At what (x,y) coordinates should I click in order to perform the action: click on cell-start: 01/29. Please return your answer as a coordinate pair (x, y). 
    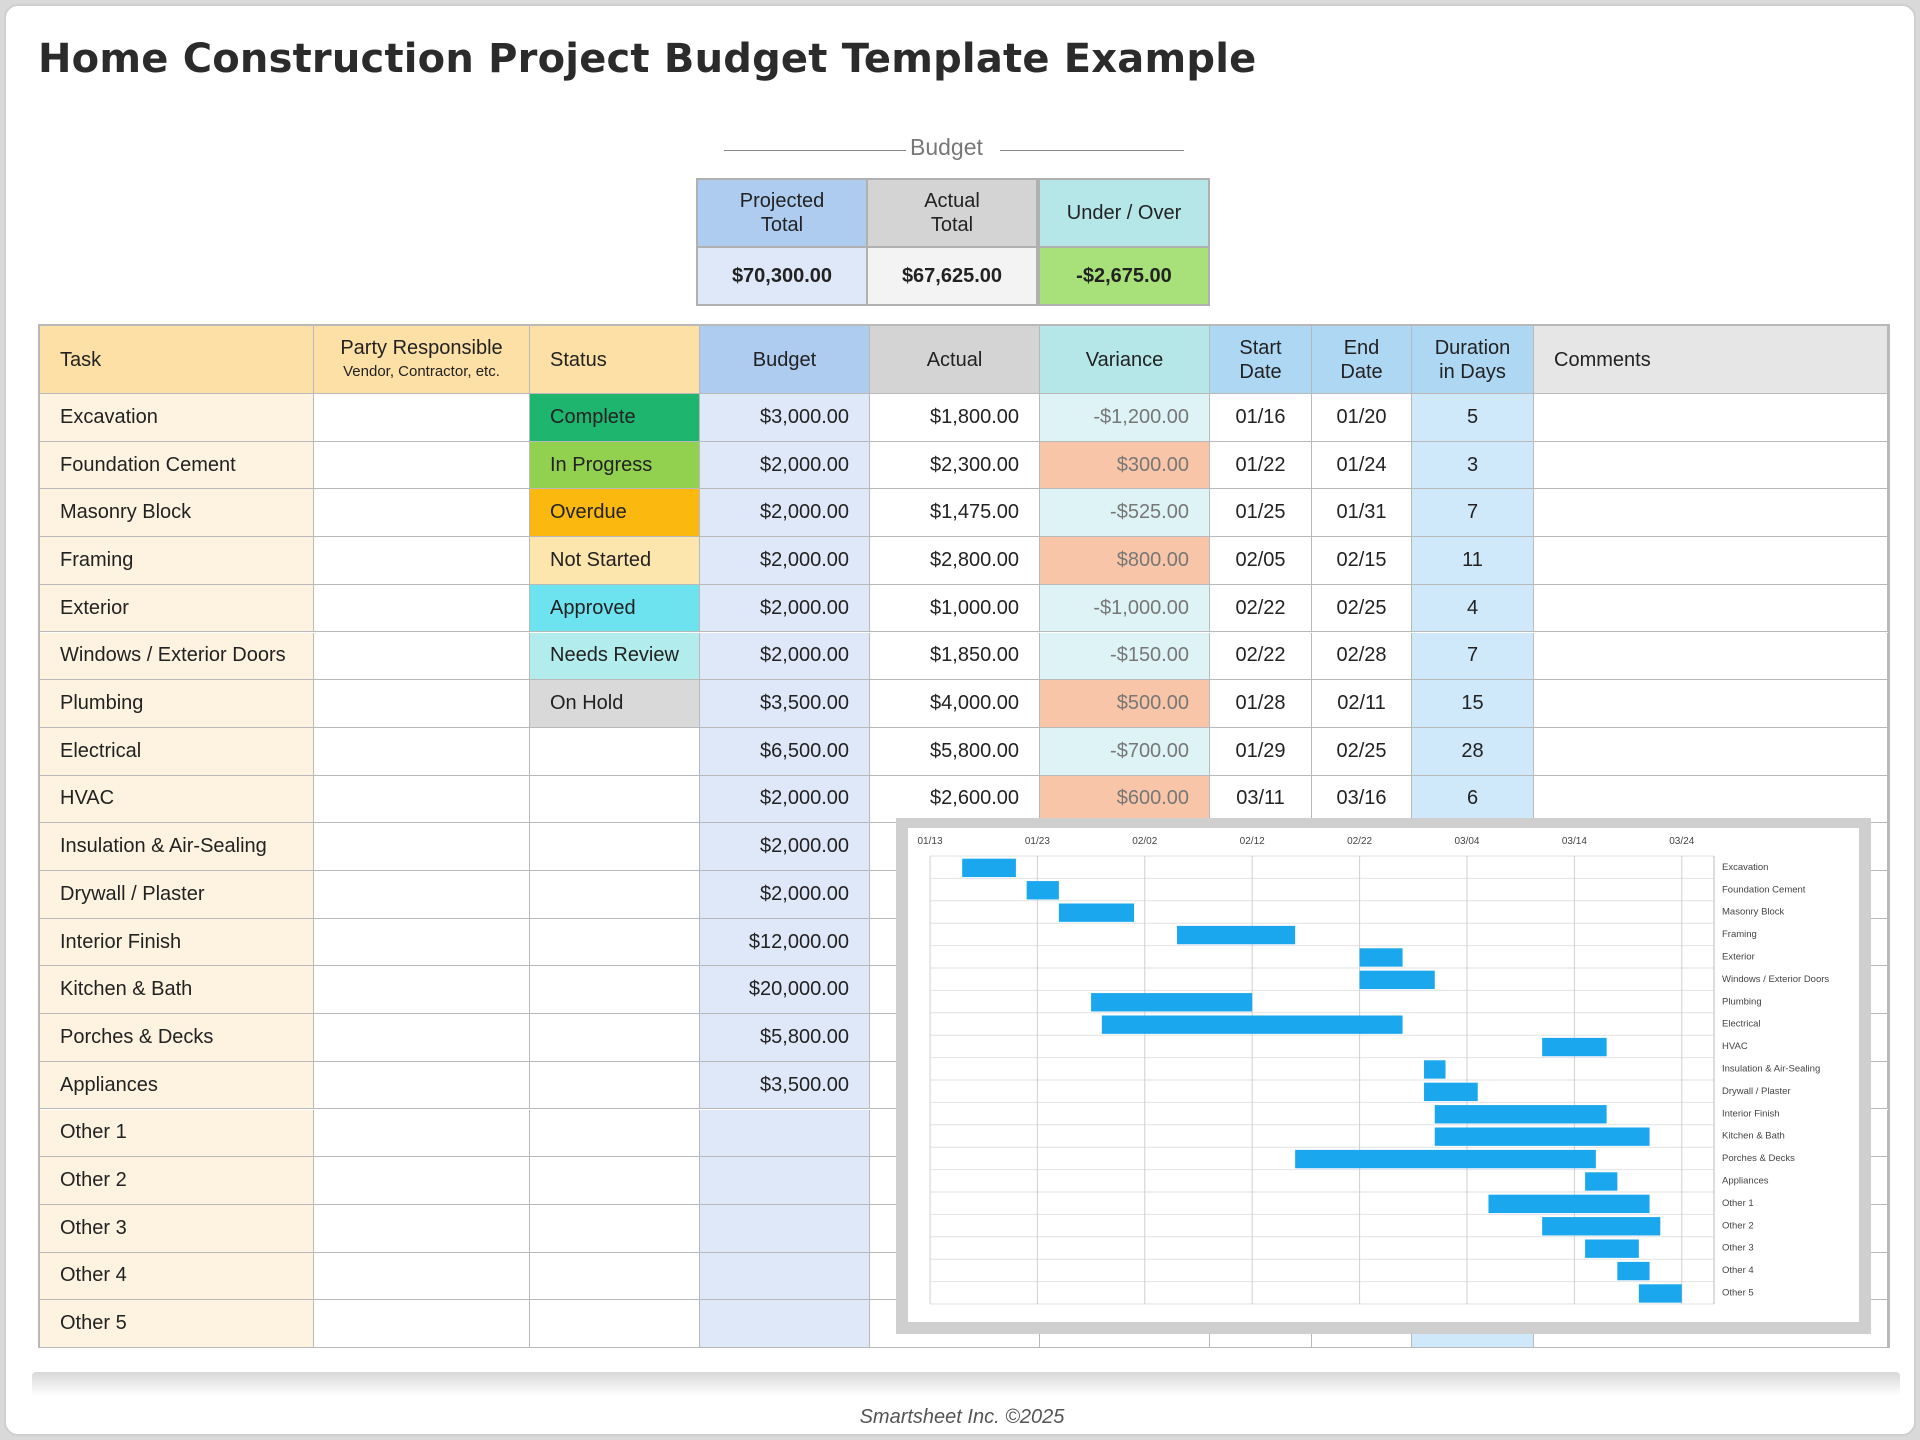
    Looking at the image, I should click on (1261, 751).